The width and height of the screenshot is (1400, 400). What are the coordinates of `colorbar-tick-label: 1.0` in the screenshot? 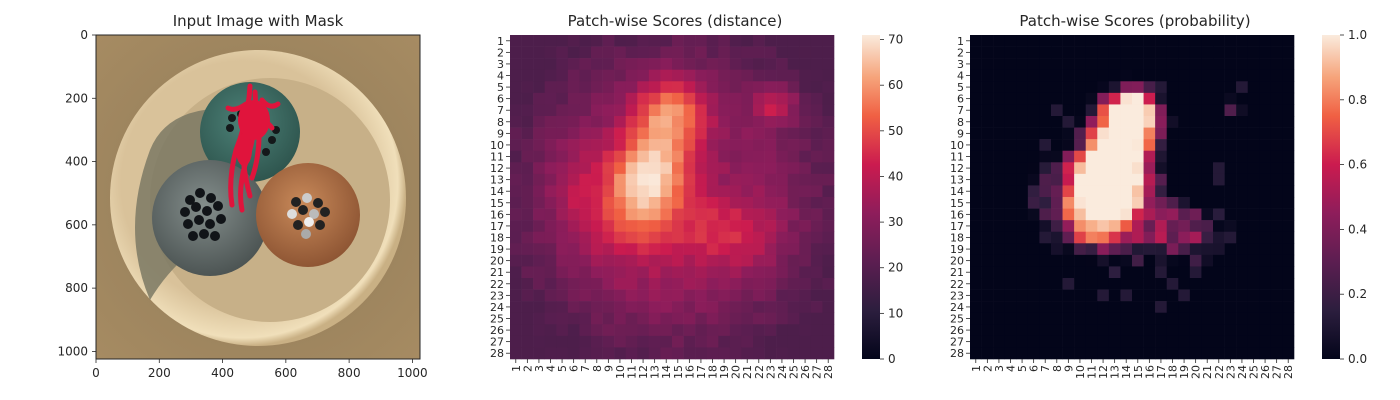 It's located at (1357, 35).